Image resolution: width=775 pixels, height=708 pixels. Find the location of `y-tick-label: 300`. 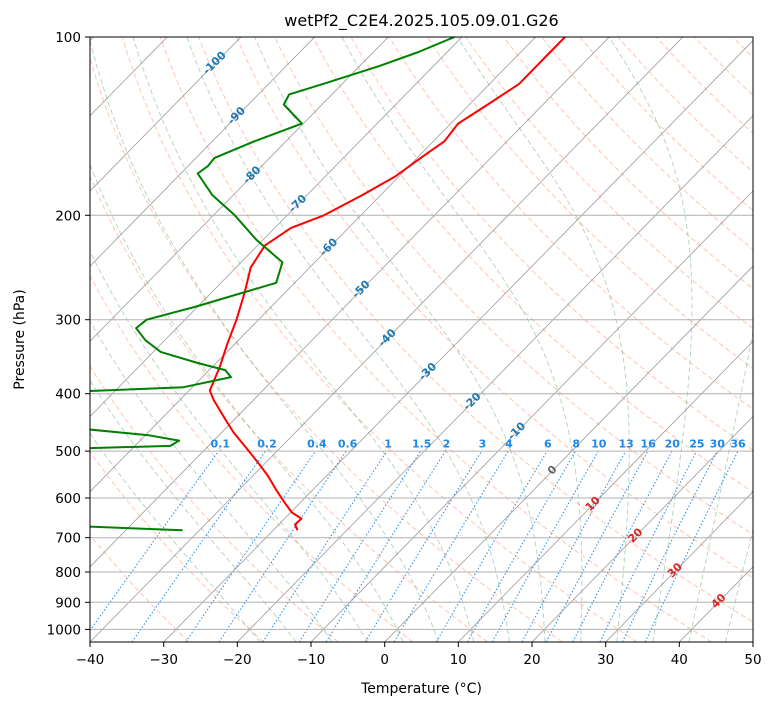

y-tick-label: 300 is located at coordinates (68, 321).